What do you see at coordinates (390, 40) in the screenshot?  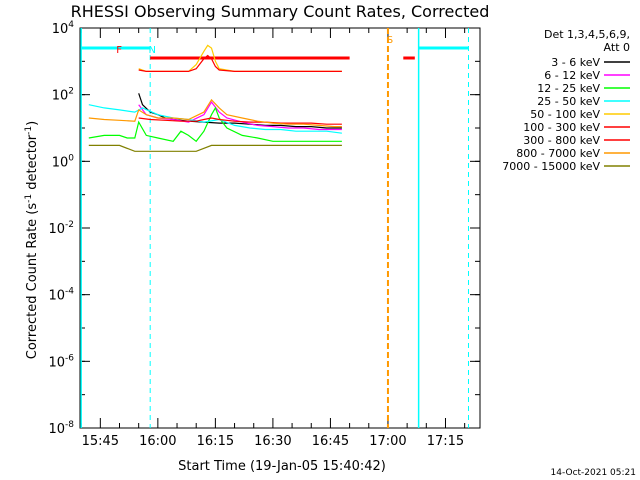 I see `annotation-s: S` at bounding box center [390, 40].